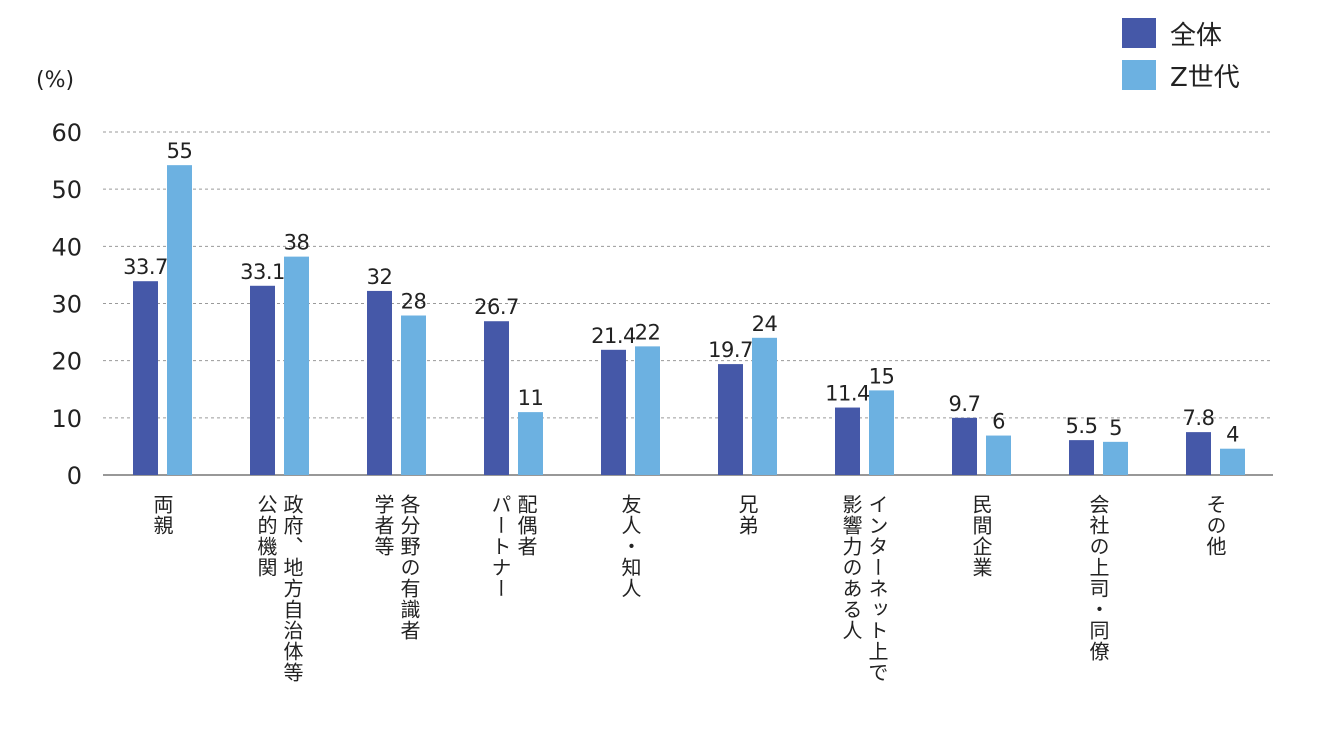  What do you see at coordinates (66, 362) in the screenshot?
I see `y-tick-label: 20` at bounding box center [66, 362].